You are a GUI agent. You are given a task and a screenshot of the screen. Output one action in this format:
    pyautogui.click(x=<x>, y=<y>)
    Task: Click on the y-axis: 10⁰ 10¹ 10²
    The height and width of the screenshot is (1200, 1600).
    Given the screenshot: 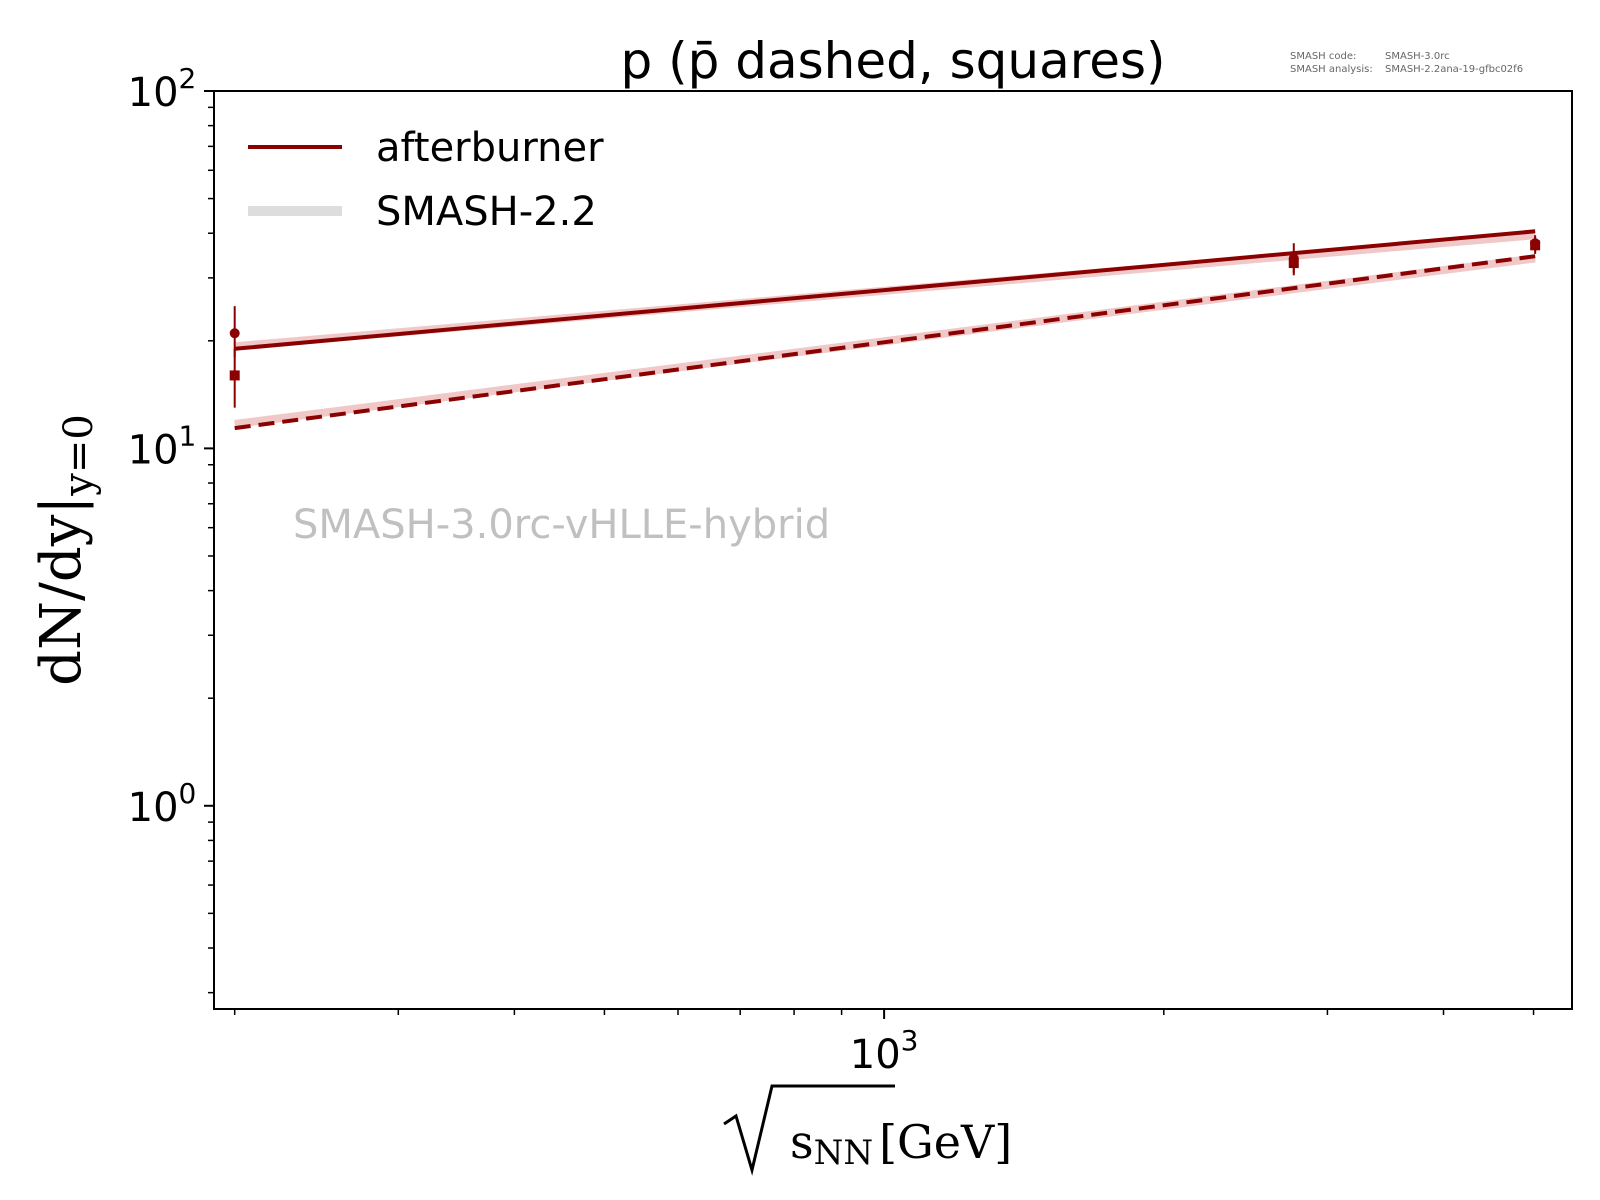 What is the action you would take?
    pyautogui.click(x=171, y=528)
    